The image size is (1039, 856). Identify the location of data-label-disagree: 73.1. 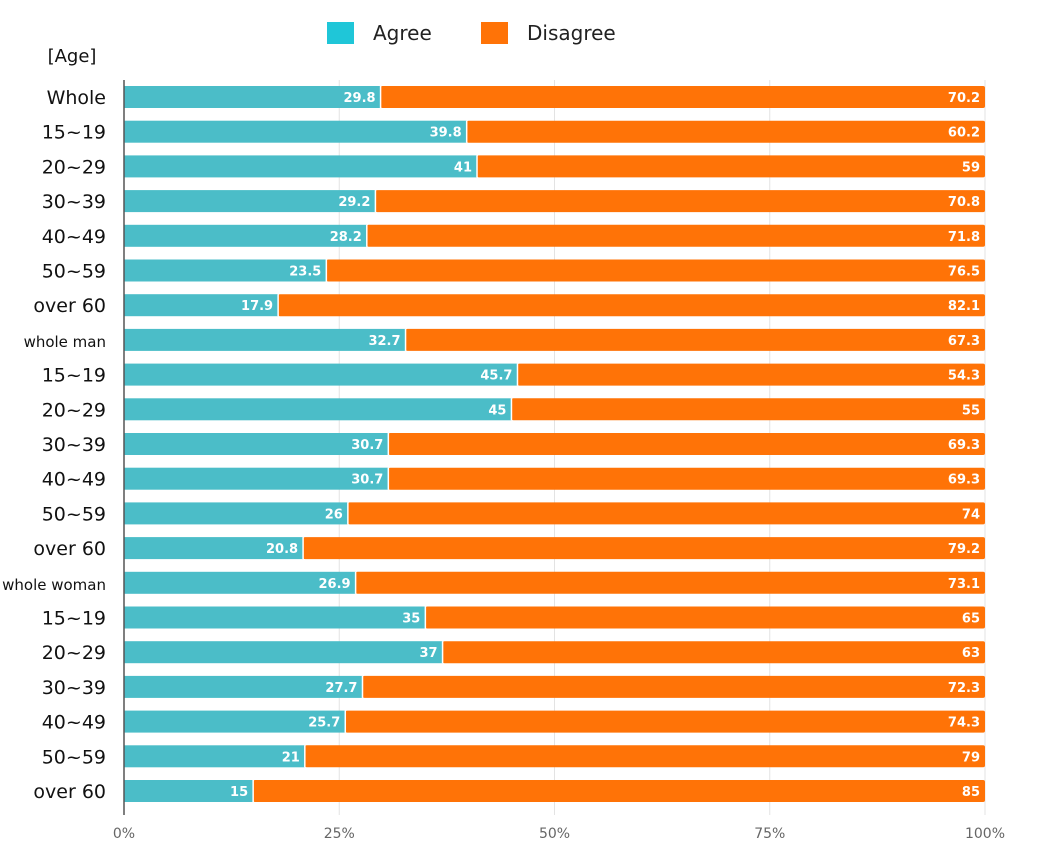
(964, 584).